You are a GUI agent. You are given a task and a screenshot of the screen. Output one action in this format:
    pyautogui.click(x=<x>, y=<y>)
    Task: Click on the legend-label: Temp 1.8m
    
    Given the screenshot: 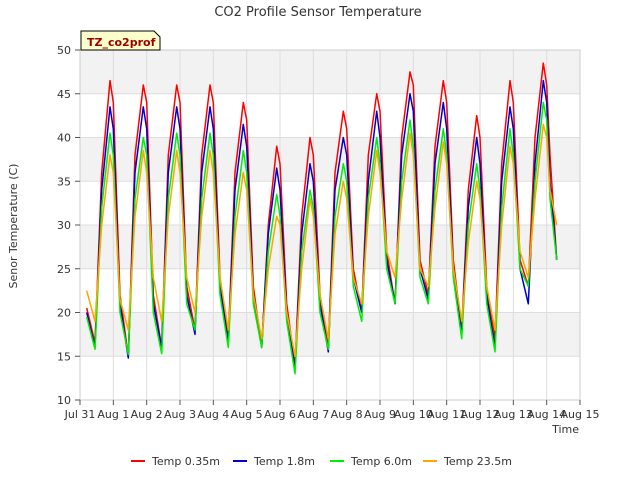 What is the action you would take?
    pyautogui.click(x=284, y=461)
    